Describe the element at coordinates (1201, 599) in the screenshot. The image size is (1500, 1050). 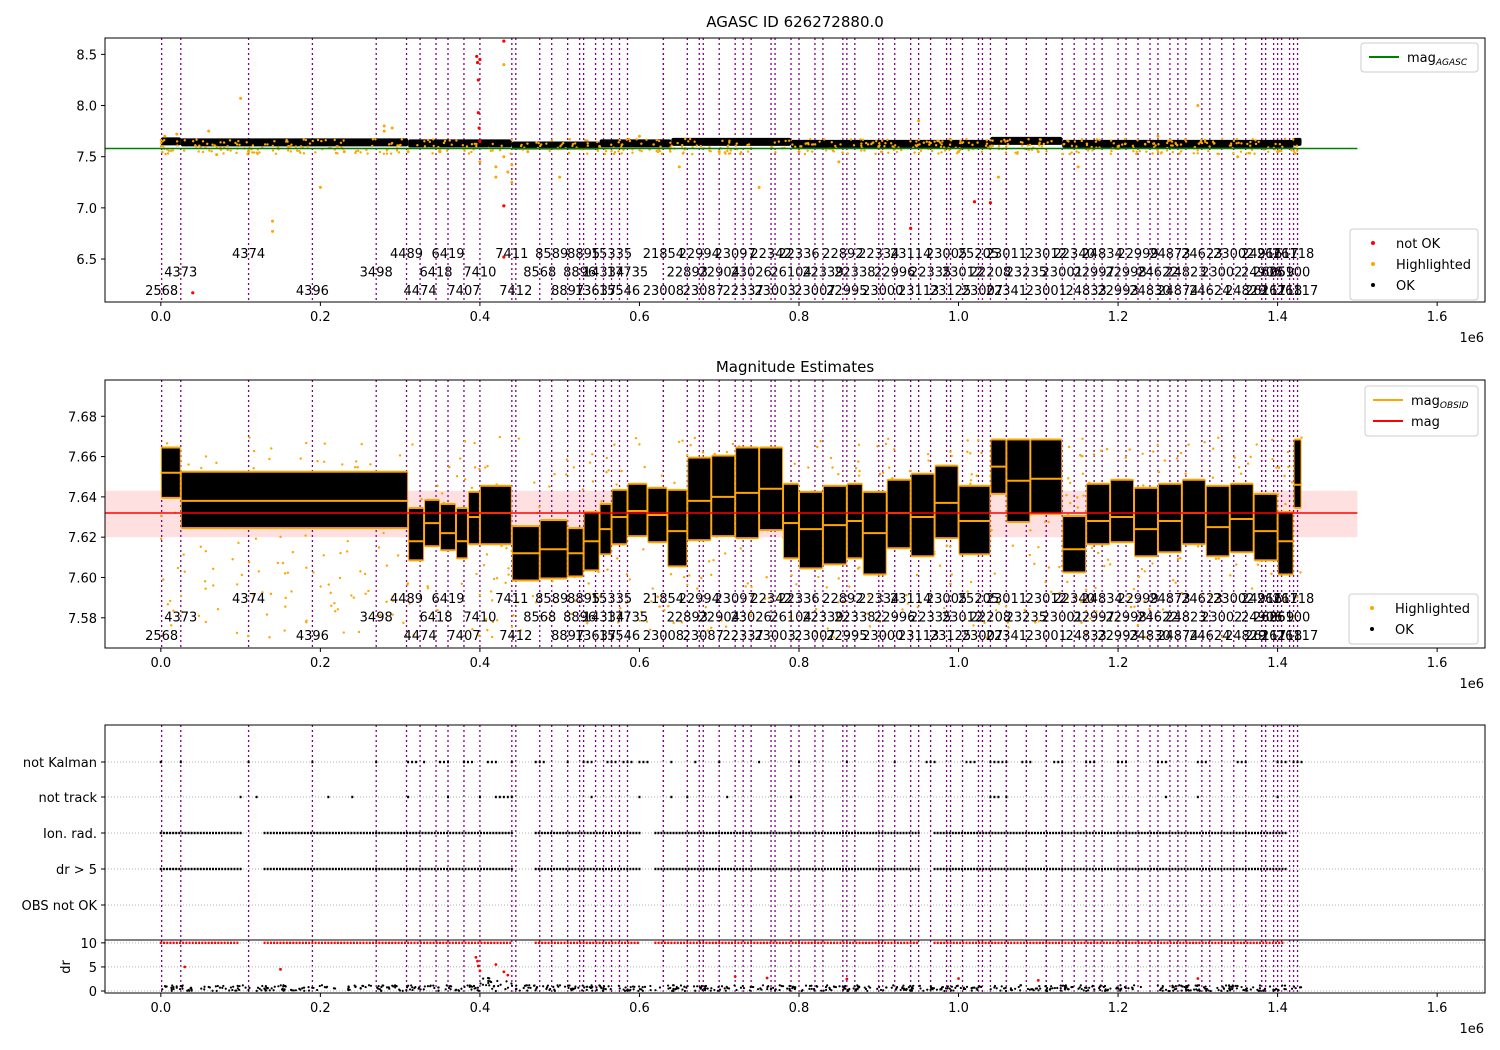
I see `p2-obsid-label: 24623` at that location.